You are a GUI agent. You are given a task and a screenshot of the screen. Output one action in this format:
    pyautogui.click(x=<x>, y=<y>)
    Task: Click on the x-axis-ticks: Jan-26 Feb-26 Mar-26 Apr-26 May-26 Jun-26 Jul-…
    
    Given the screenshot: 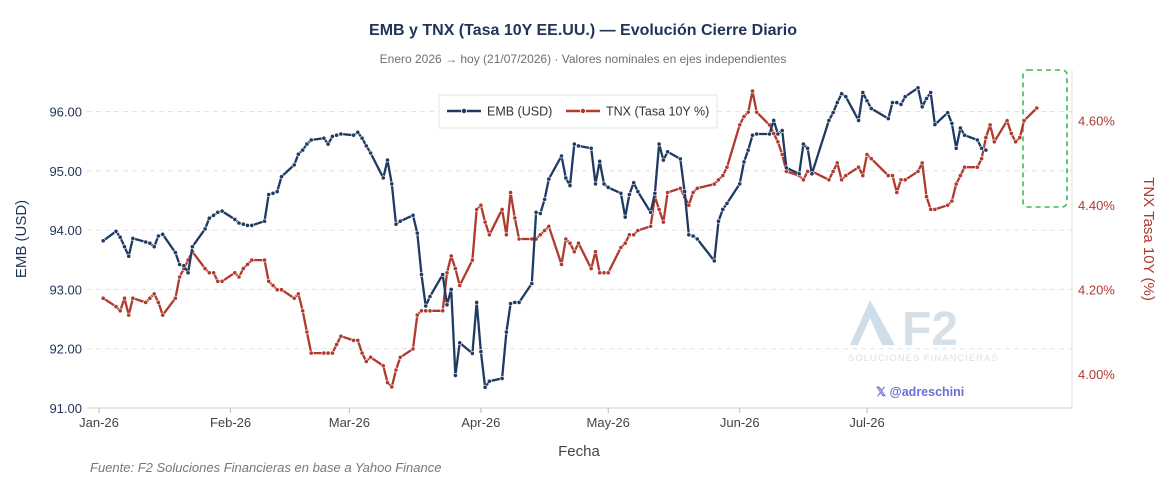 What is the action you would take?
    pyautogui.click(x=482, y=419)
    